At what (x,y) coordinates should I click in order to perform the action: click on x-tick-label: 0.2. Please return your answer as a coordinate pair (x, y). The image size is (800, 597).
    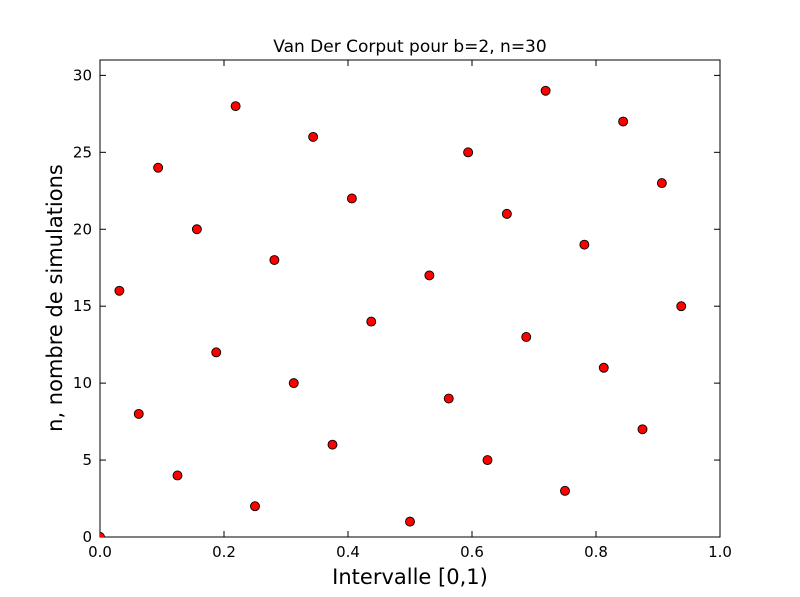
    Looking at the image, I should click on (224, 552).